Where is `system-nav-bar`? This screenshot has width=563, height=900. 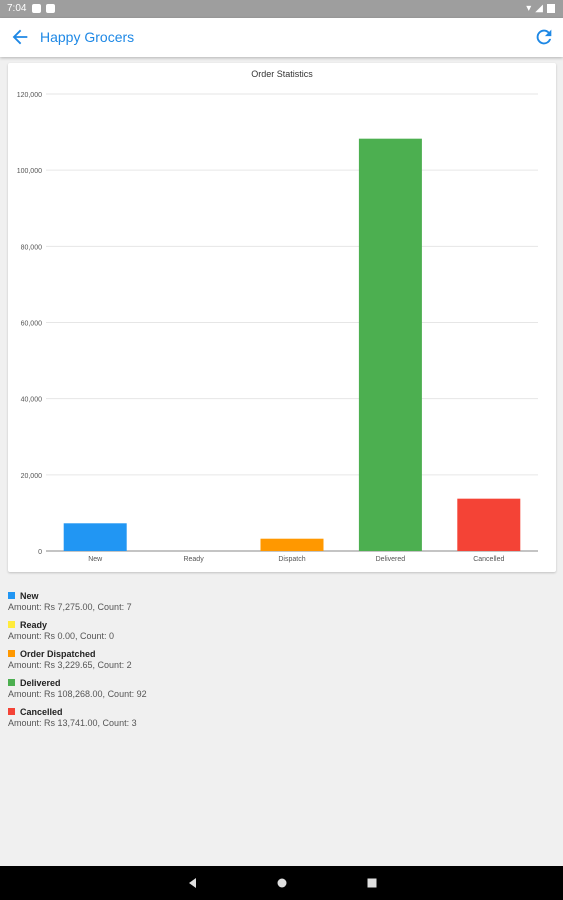
system-nav-bar is located at coordinates (281, 883).